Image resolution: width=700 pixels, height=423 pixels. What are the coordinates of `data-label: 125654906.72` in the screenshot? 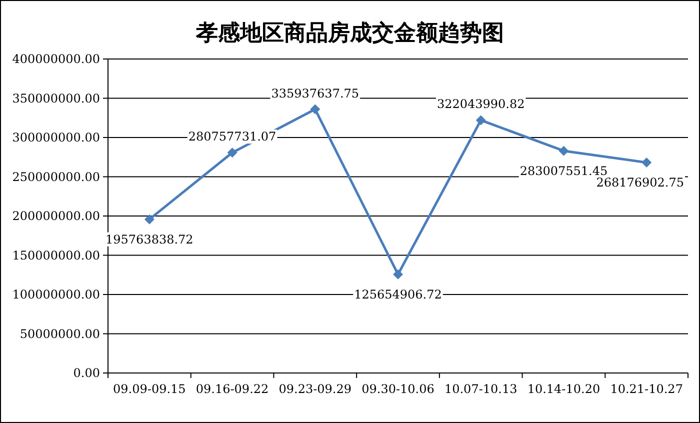 It's located at (398, 294).